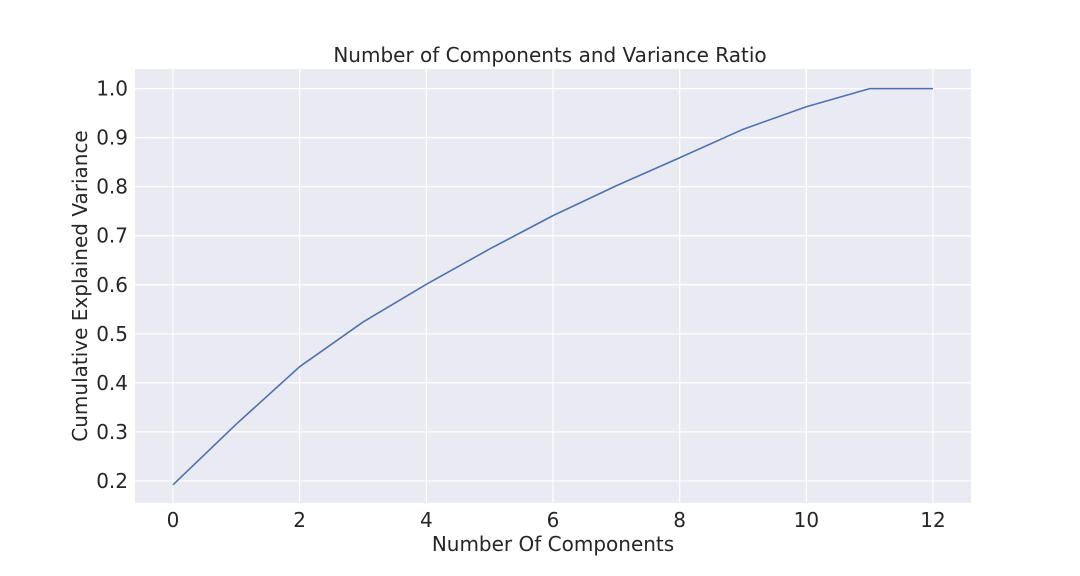  Describe the element at coordinates (112, 236) in the screenshot. I see `y-tick-label: 0.7` at that location.